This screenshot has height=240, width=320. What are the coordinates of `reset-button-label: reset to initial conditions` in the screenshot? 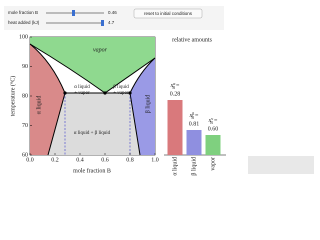 It's located at (168, 13).